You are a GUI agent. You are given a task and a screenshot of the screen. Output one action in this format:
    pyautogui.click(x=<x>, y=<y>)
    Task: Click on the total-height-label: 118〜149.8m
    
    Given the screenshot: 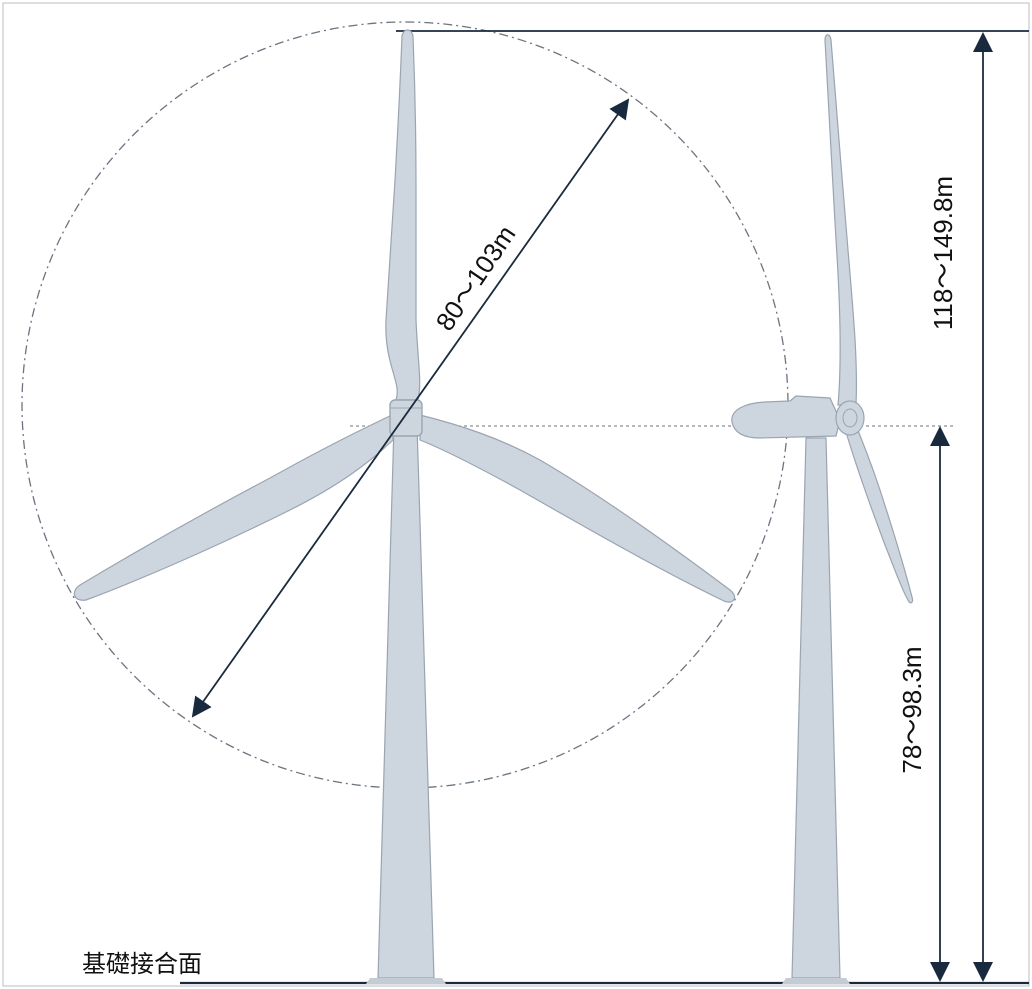 What is the action you would take?
    pyautogui.click(x=943, y=253)
    